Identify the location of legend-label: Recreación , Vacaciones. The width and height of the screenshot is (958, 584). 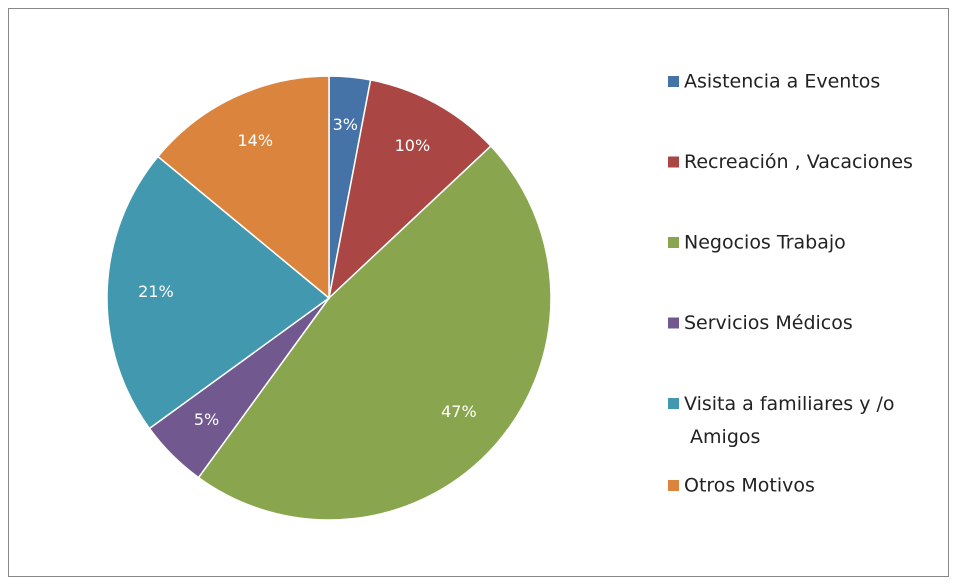
(798, 162).